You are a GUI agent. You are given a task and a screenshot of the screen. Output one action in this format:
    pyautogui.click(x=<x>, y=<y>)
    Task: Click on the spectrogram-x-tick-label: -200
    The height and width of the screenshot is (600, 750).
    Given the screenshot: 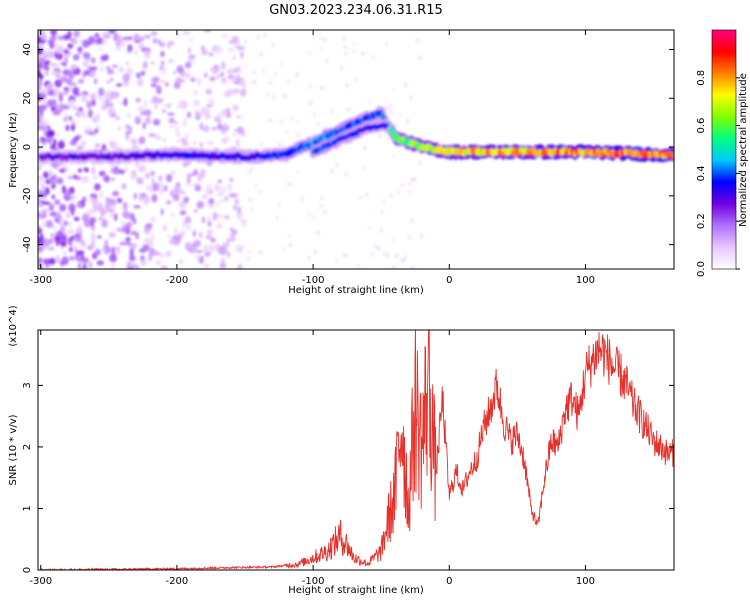 What is the action you would take?
    pyautogui.click(x=177, y=280)
    